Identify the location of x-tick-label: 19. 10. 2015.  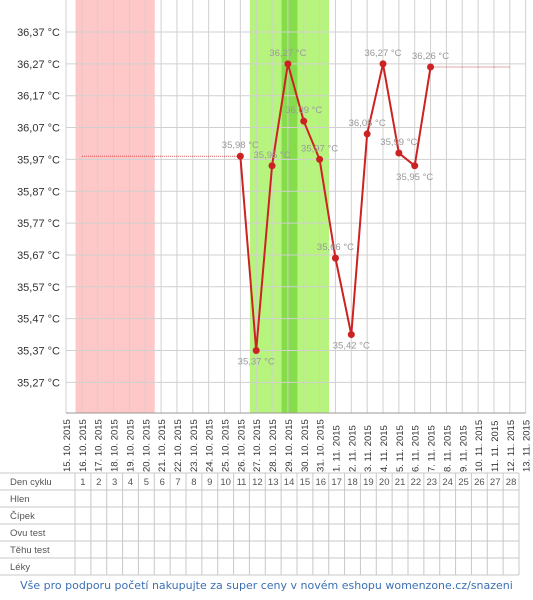
(130, 445).